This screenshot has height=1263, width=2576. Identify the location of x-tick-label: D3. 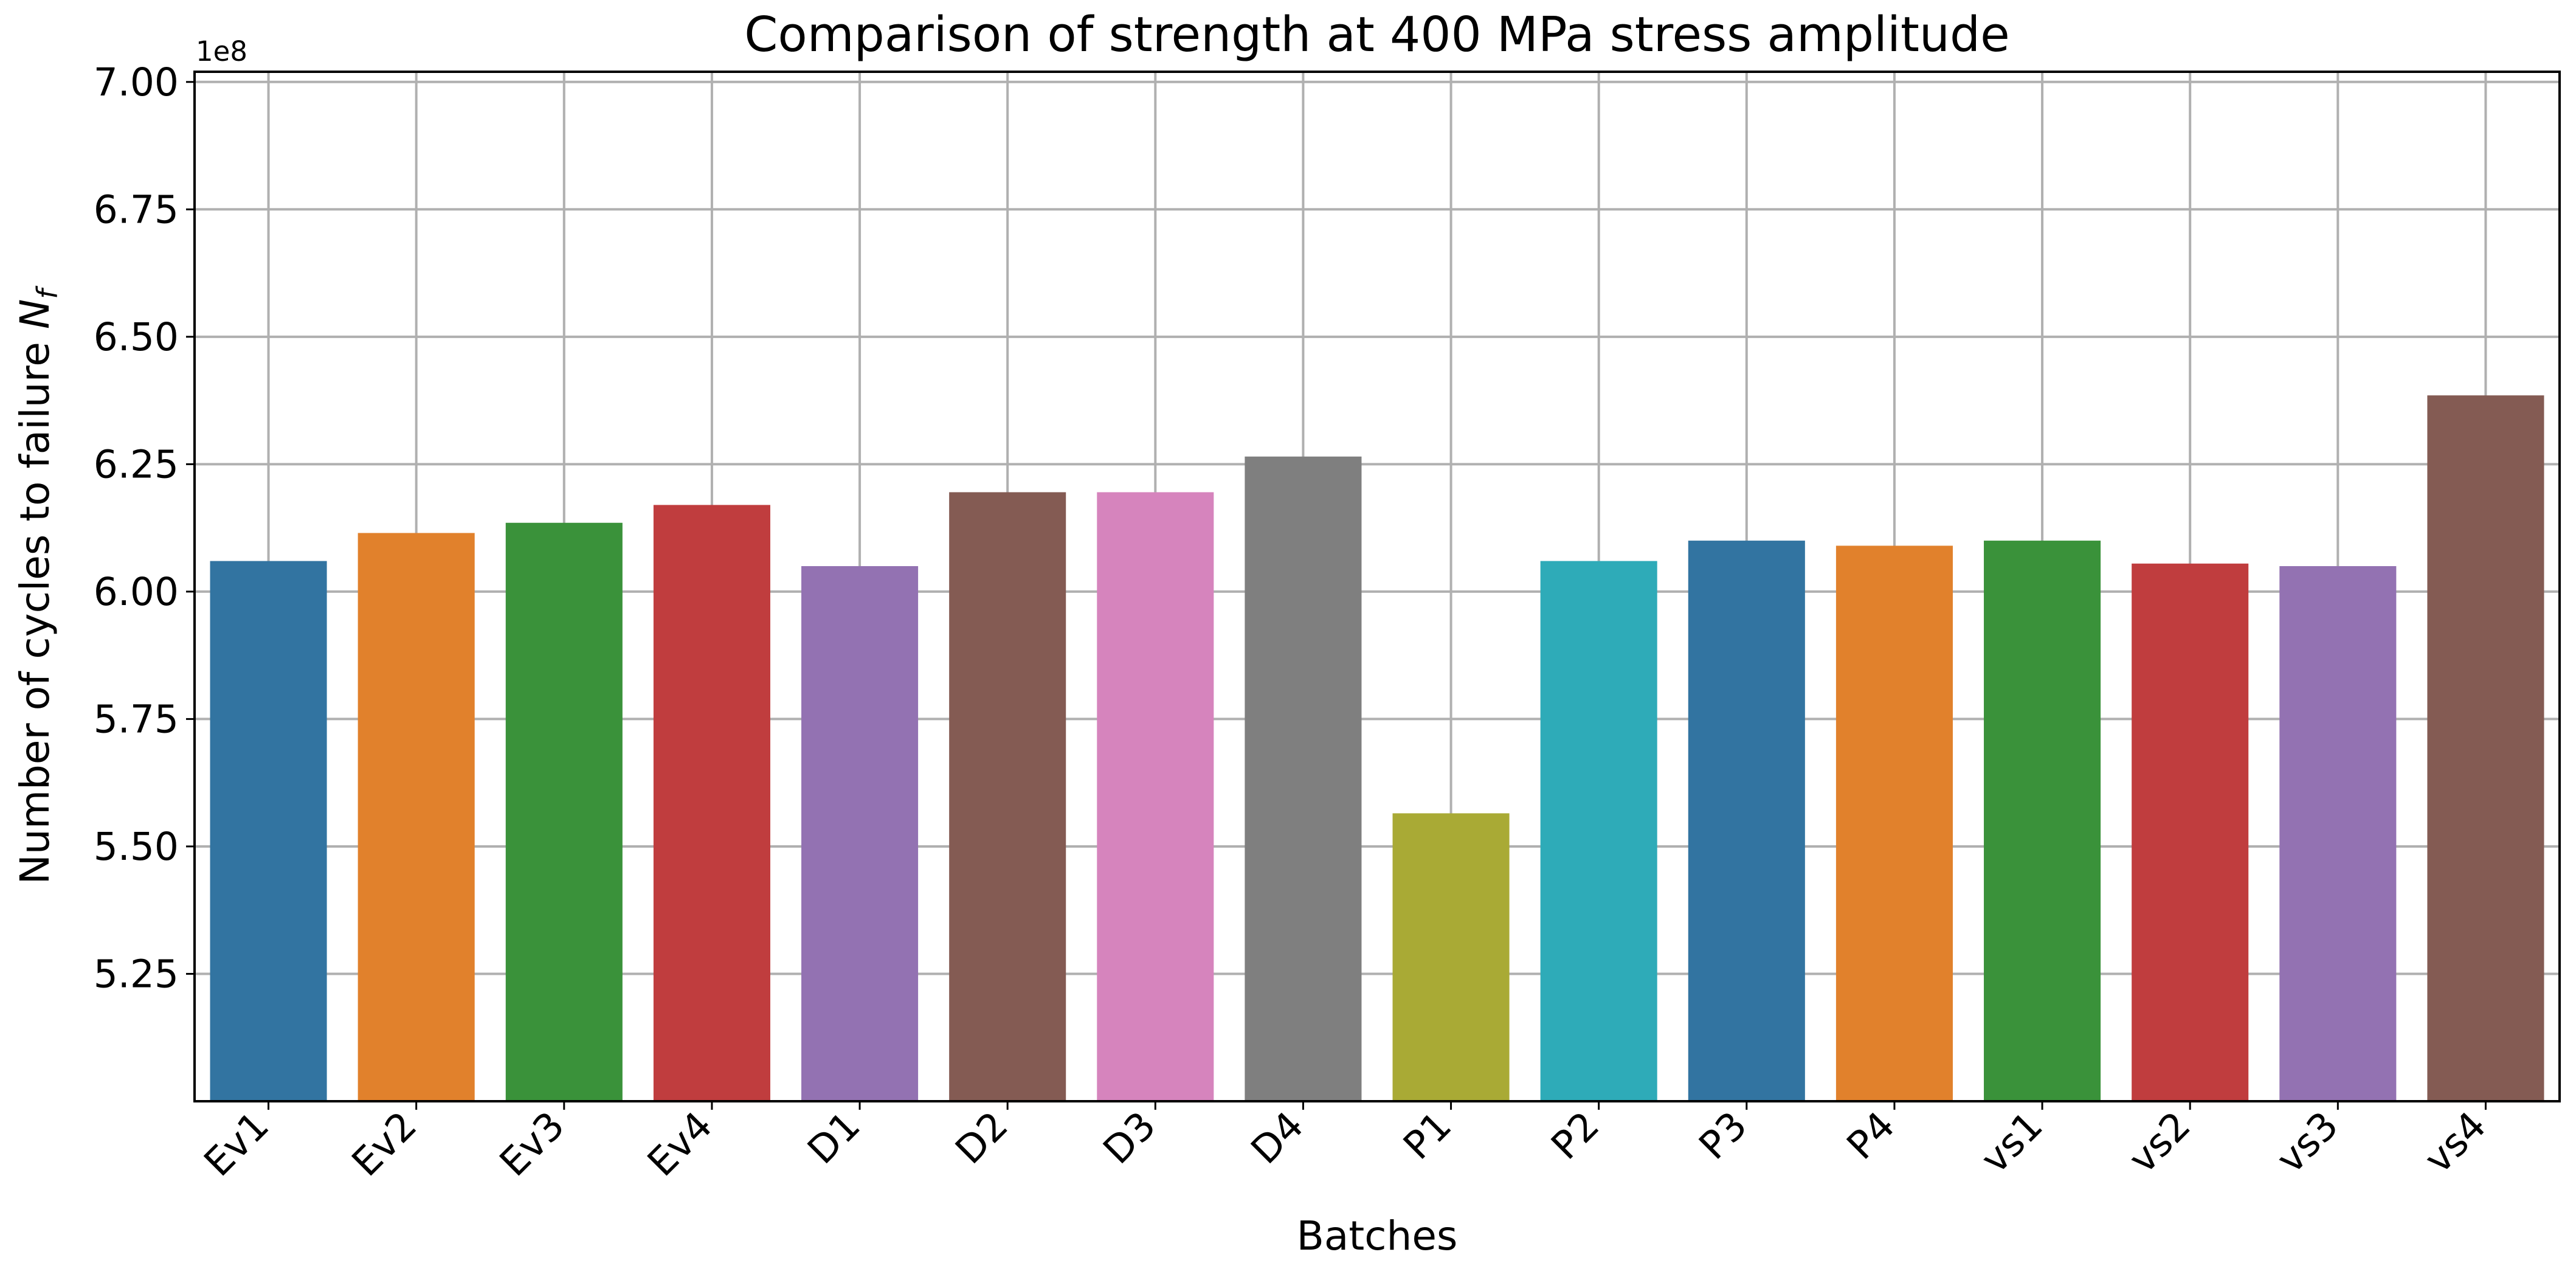
(1129, 1137).